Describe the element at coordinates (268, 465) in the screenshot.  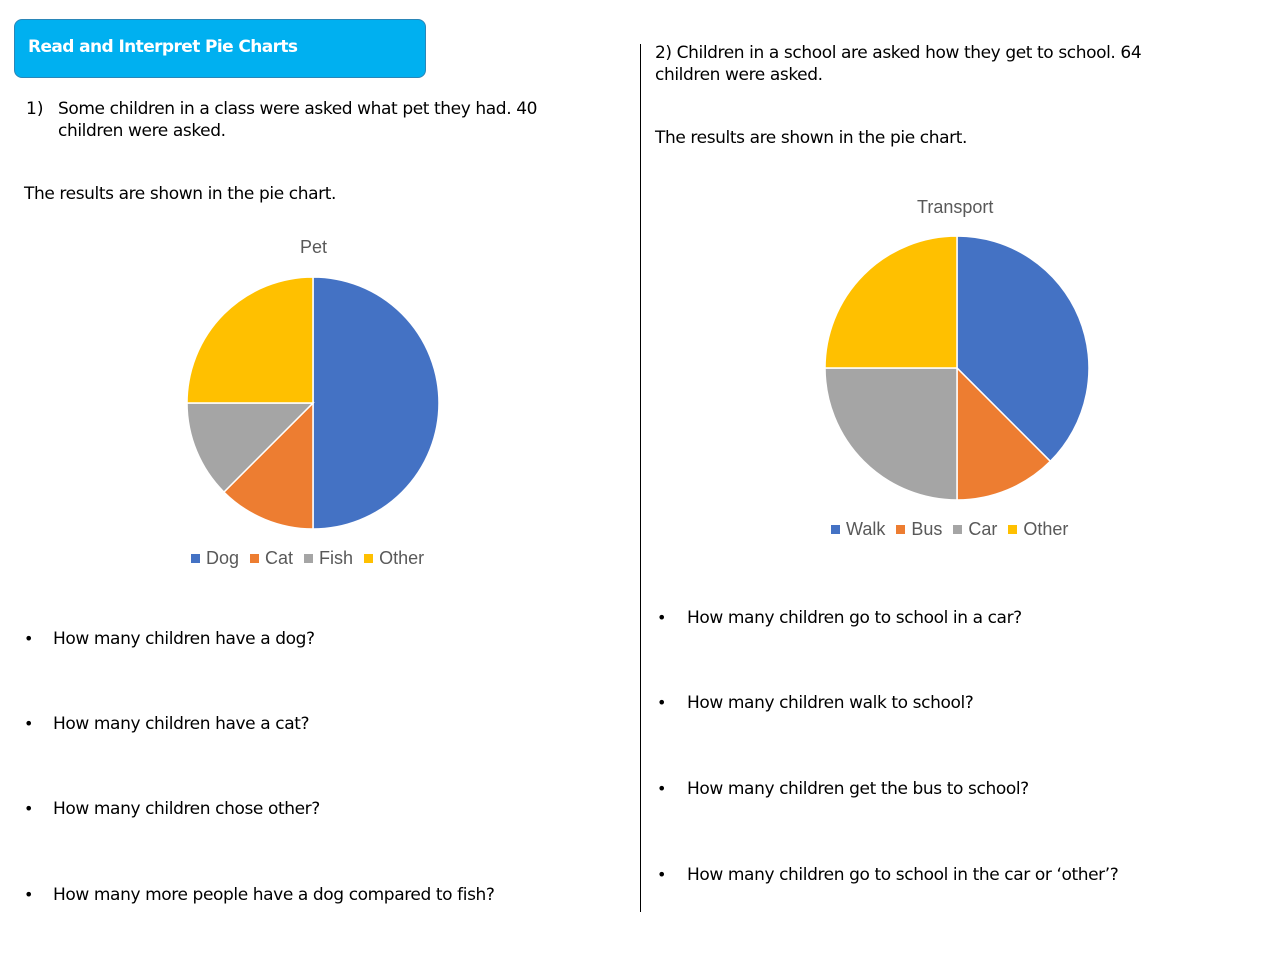
I see `pie-slice-cat` at that location.